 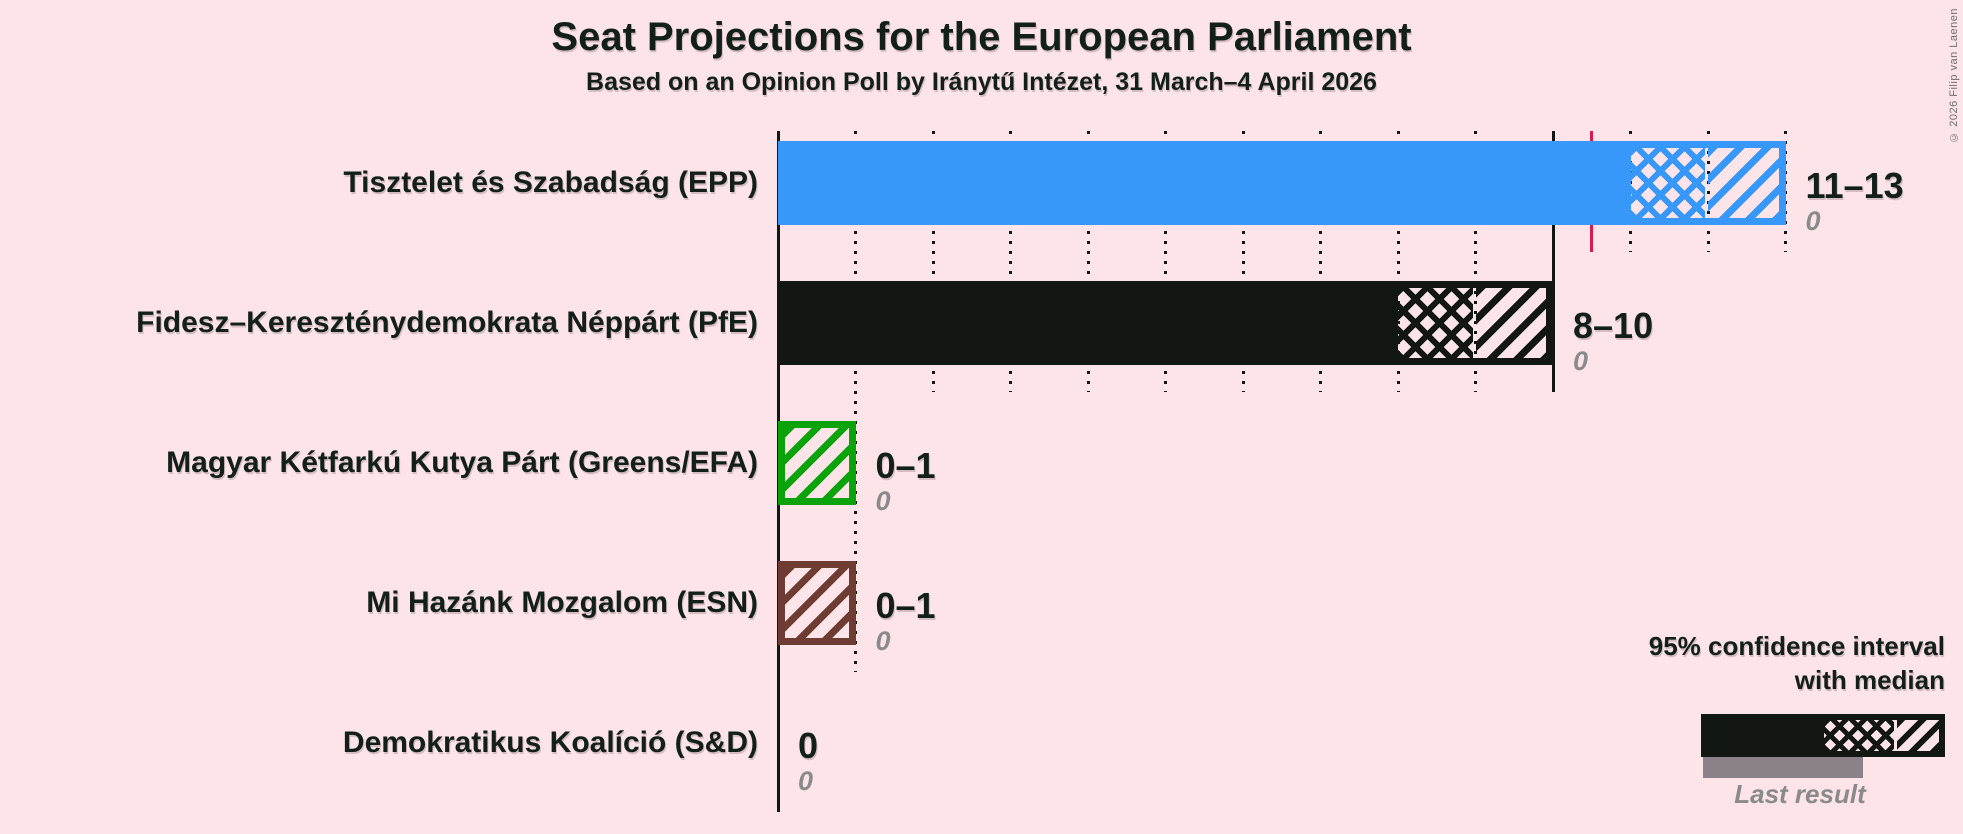 What do you see at coordinates (1859, 735) in the screenshot?
I see `legend-sample-crosshatch` at bounding box center [1859, 735].